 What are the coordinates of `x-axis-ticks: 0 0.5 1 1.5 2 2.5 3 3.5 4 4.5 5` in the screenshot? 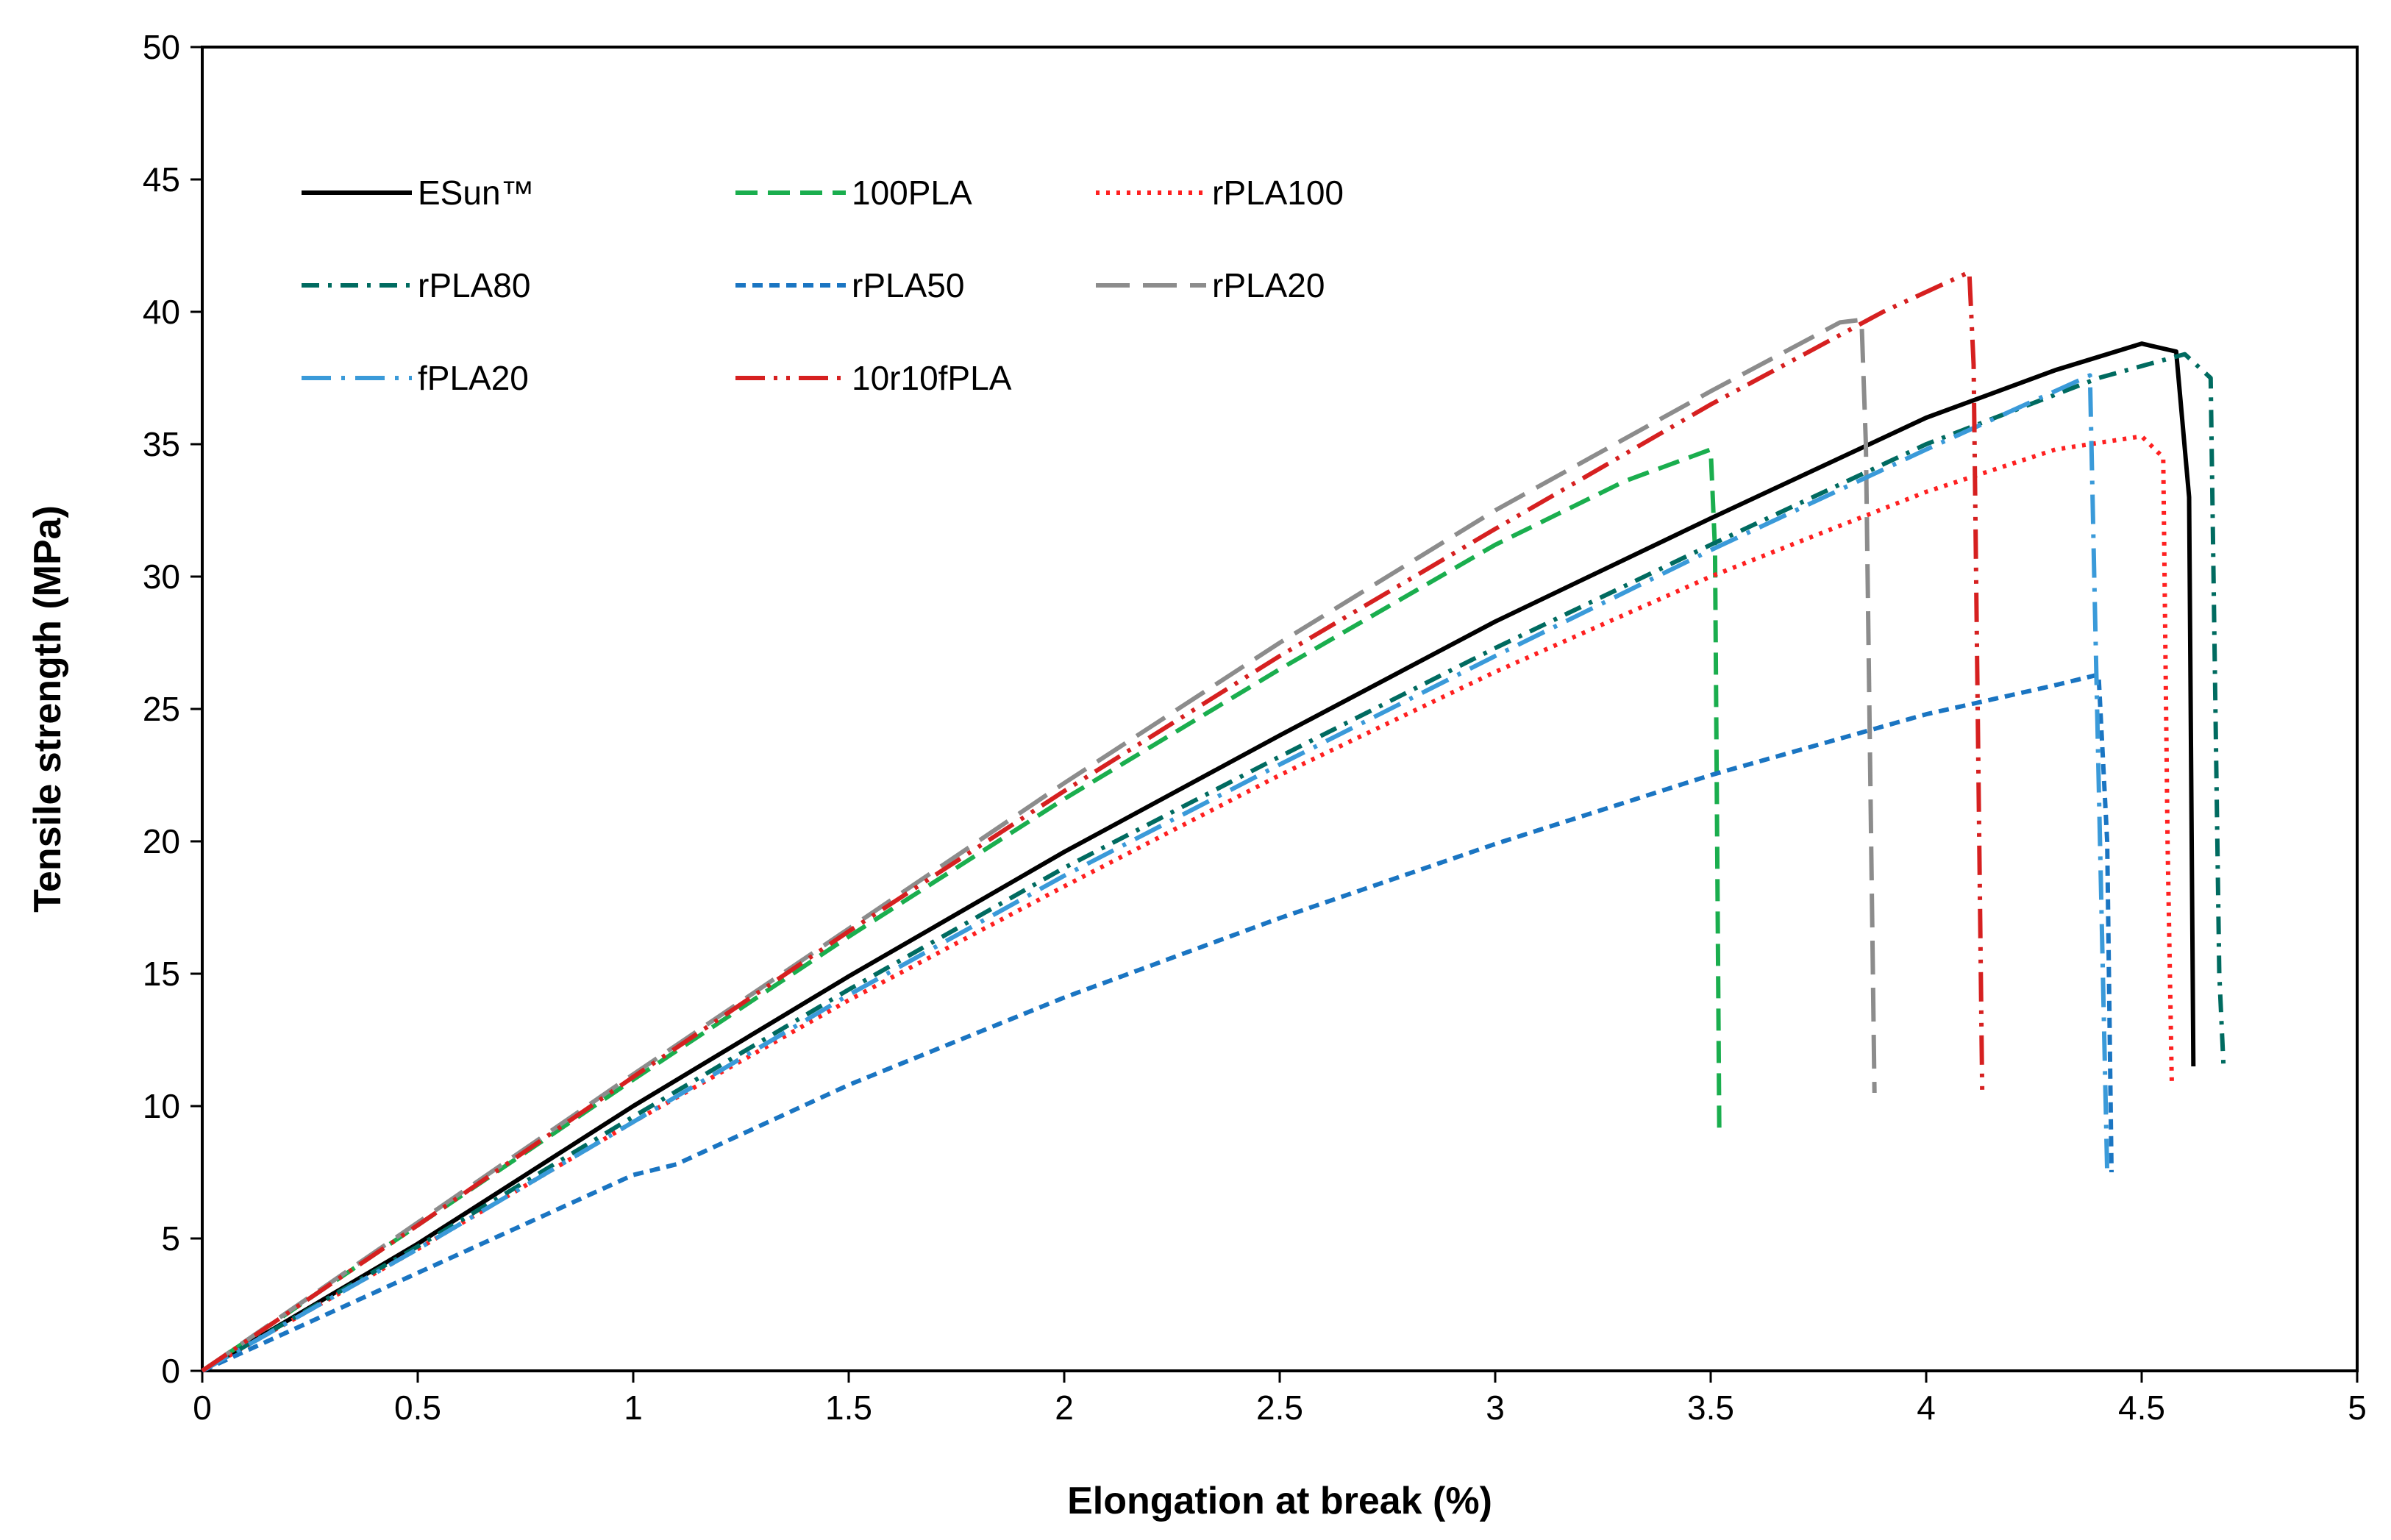 It's located at (1280, 1399).